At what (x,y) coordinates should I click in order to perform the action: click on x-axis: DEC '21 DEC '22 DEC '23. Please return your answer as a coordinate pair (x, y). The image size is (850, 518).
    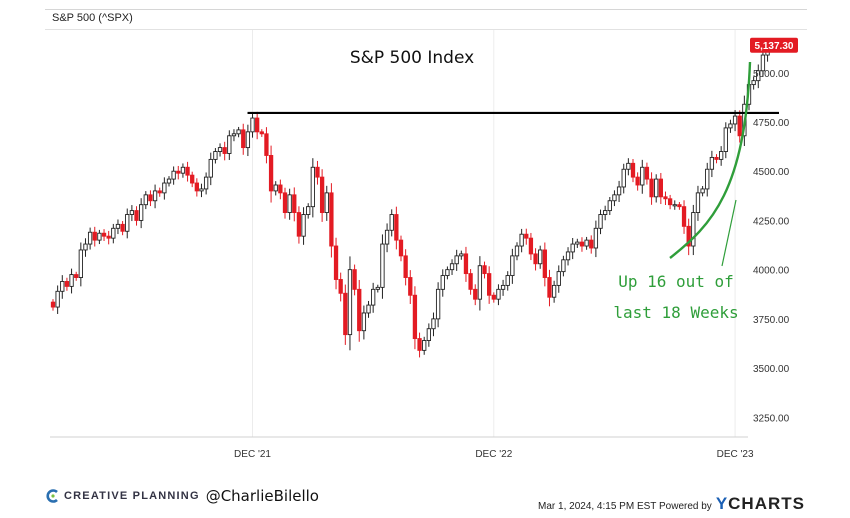
    Looking at the image, I should click on (494, 454).